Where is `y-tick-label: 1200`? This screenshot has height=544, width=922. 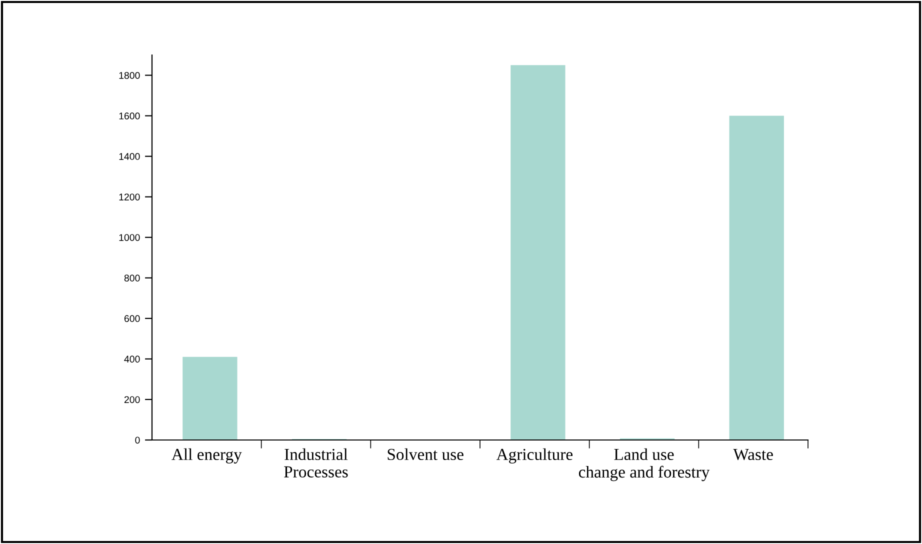
y-tick-label: 1200 is located at coordinates (129, 197).